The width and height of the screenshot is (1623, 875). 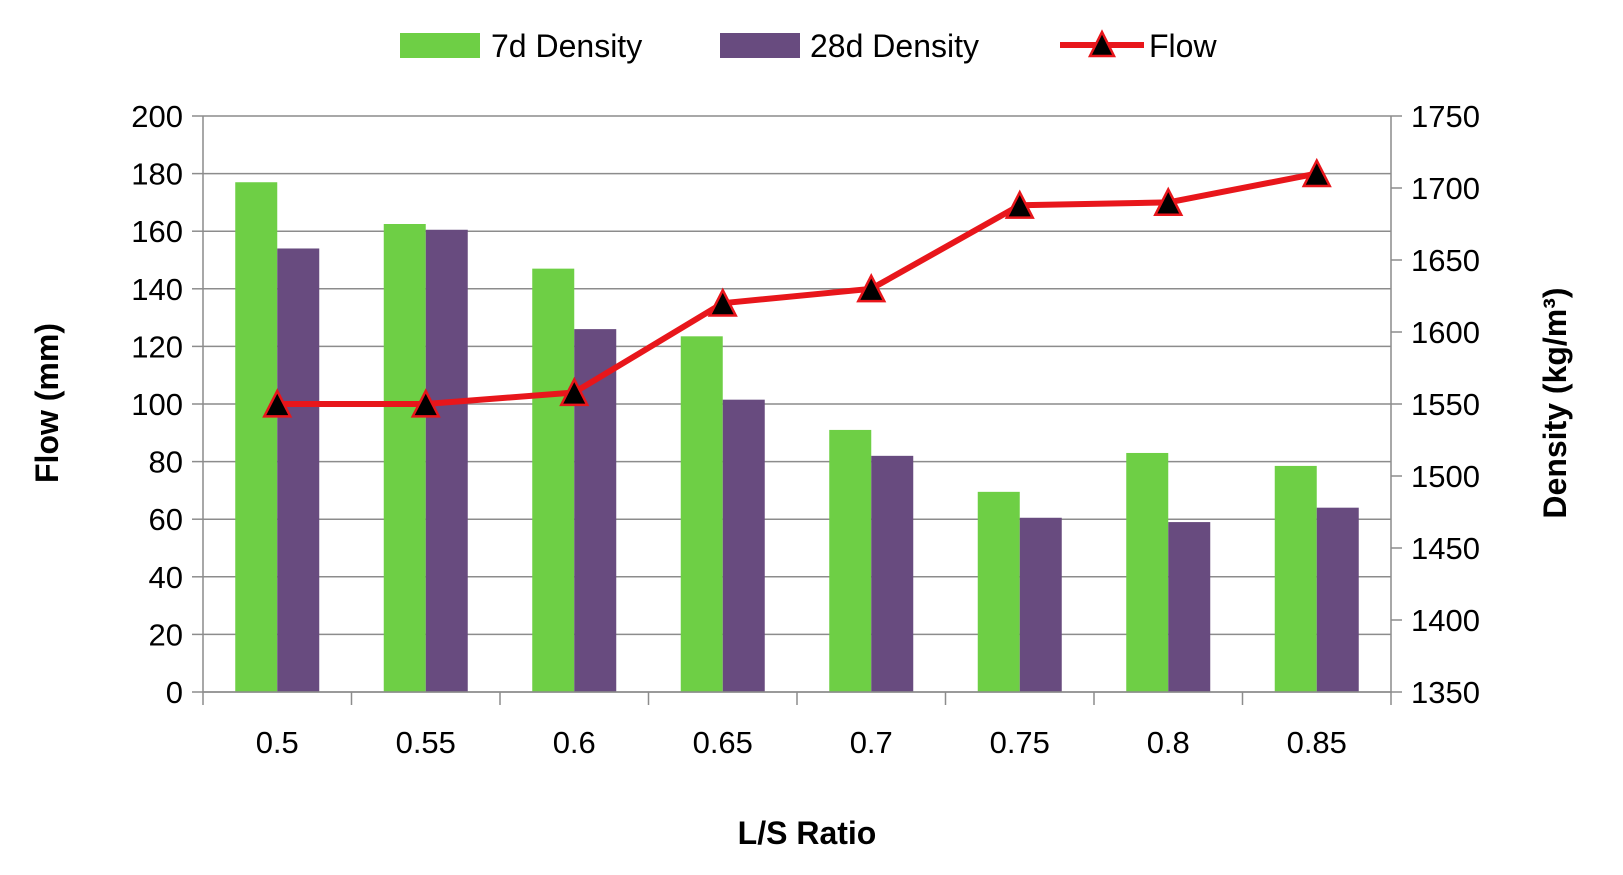 I want to click on legend-swatch-7d-density, so click(x=440, y=45).